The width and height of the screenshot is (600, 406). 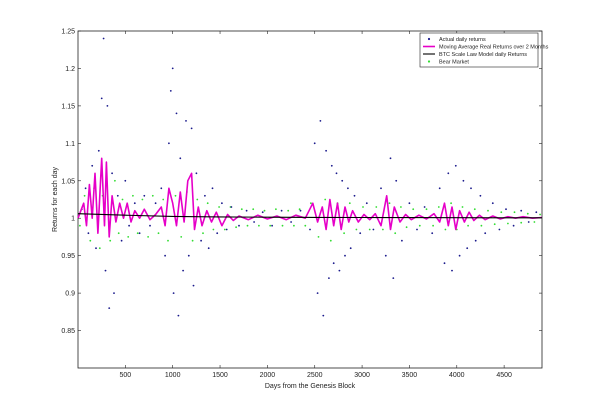 What do you see at coordinates (315, 375) in the screenshot?
I see `x-tick-label: 2500` at bounding box center [315, 375].